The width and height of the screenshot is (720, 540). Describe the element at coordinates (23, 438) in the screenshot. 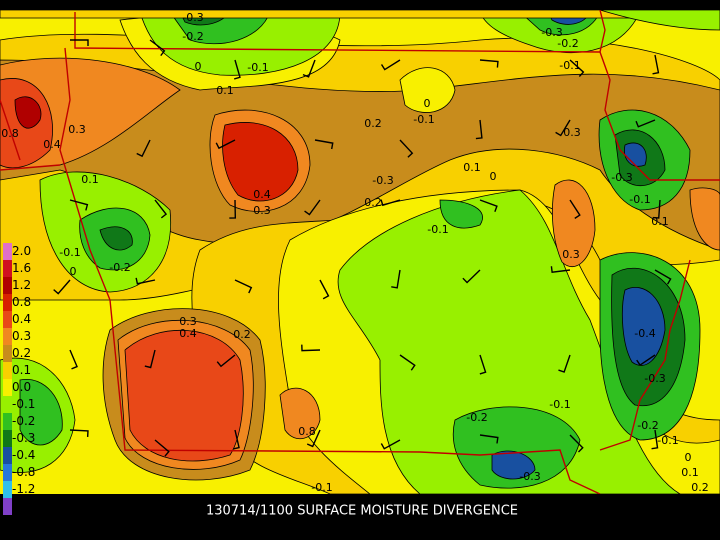

I see `legend-label: -0.3` at that location.